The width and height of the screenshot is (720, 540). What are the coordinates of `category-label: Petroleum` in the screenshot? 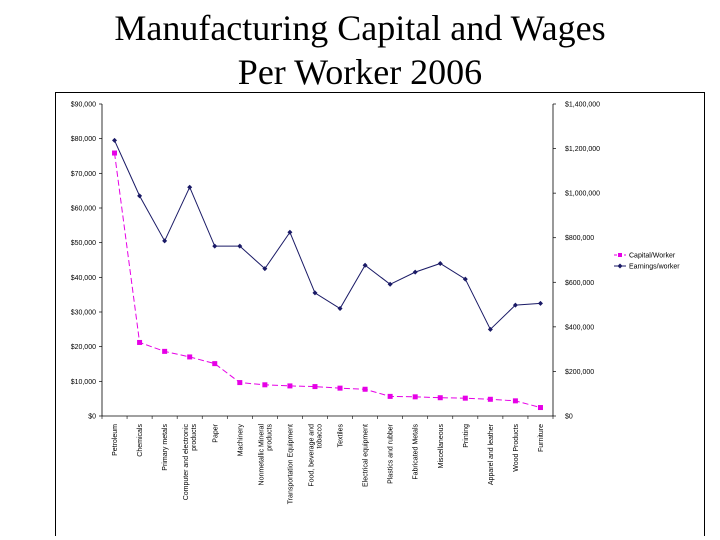 It's located at (115, 440).